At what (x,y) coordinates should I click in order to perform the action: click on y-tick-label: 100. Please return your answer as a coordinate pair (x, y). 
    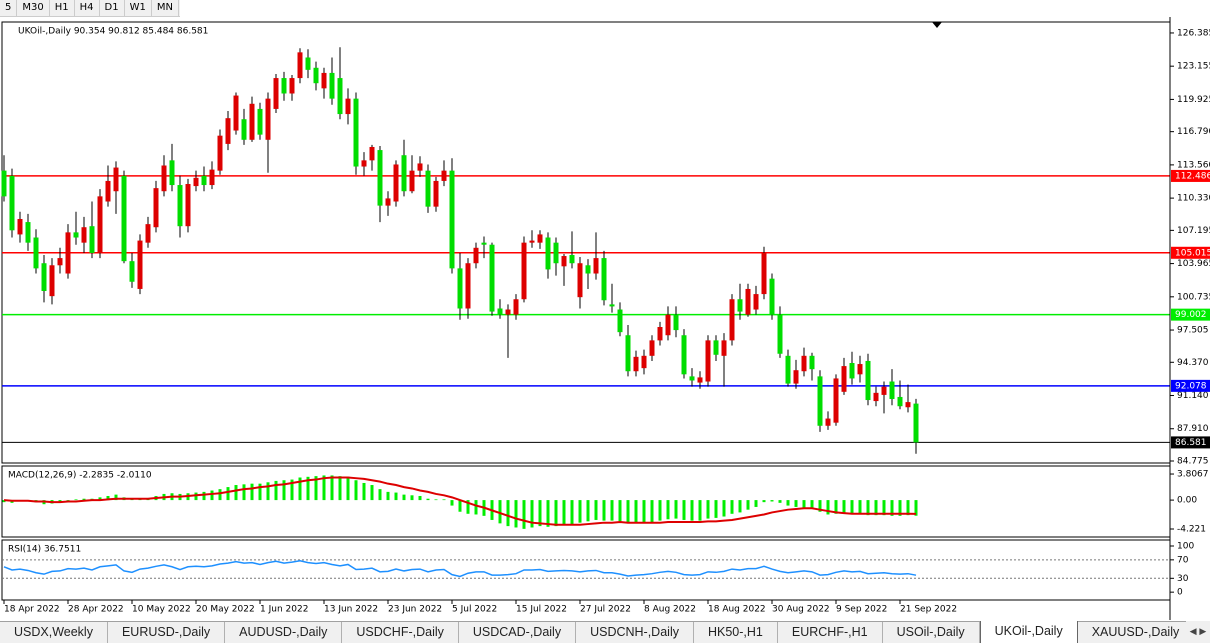
    Looking at the image, I should click on (1185, 547).